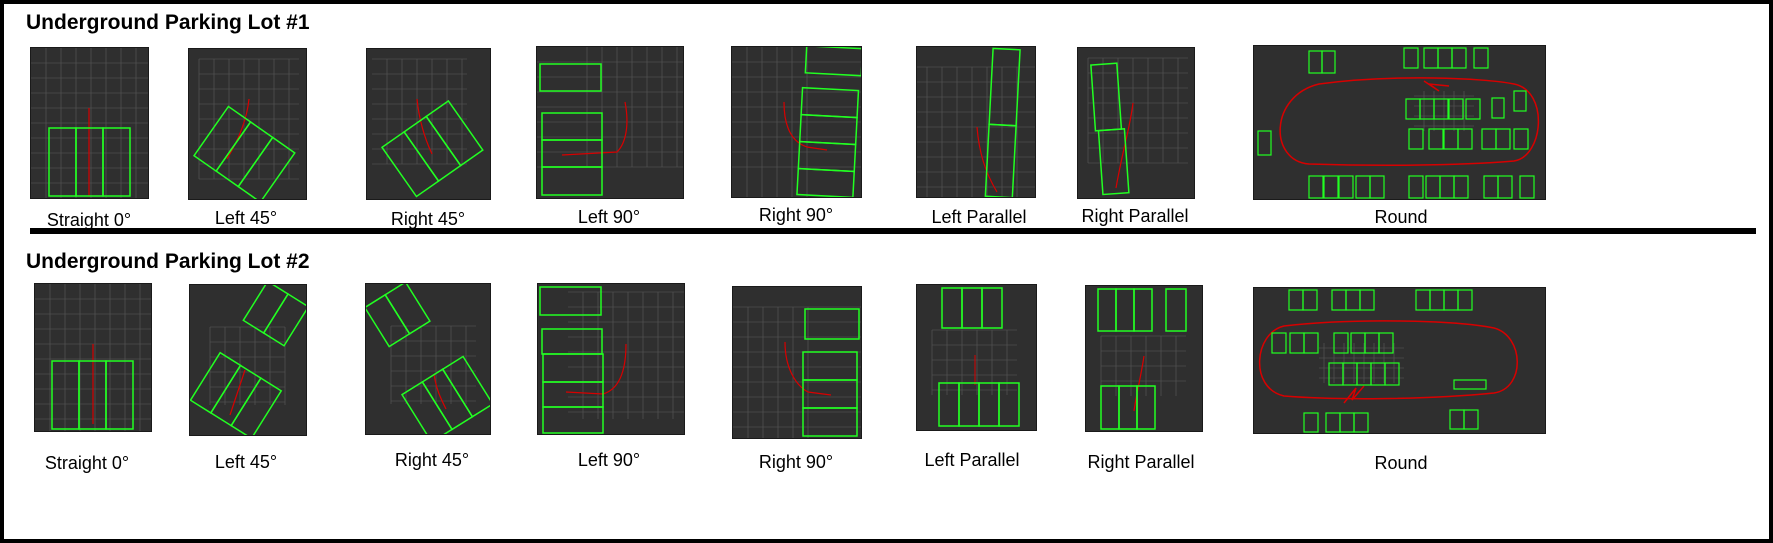 The image size is (1773, 543). I want to click on caption-lot2-right-45: Right 45°, so click(432, 460).